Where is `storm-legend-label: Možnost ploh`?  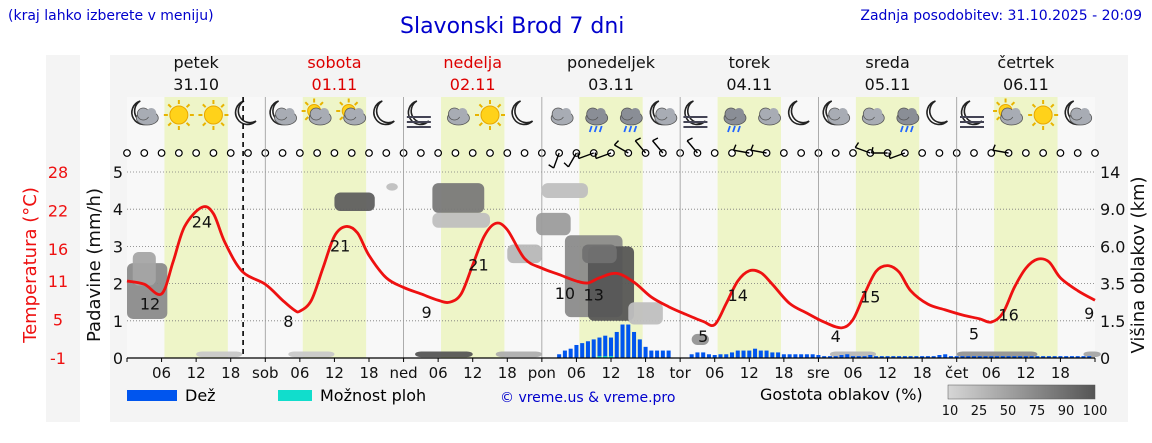
storm-legend-label: Možnost ploh is located at coordinates (373, 395).